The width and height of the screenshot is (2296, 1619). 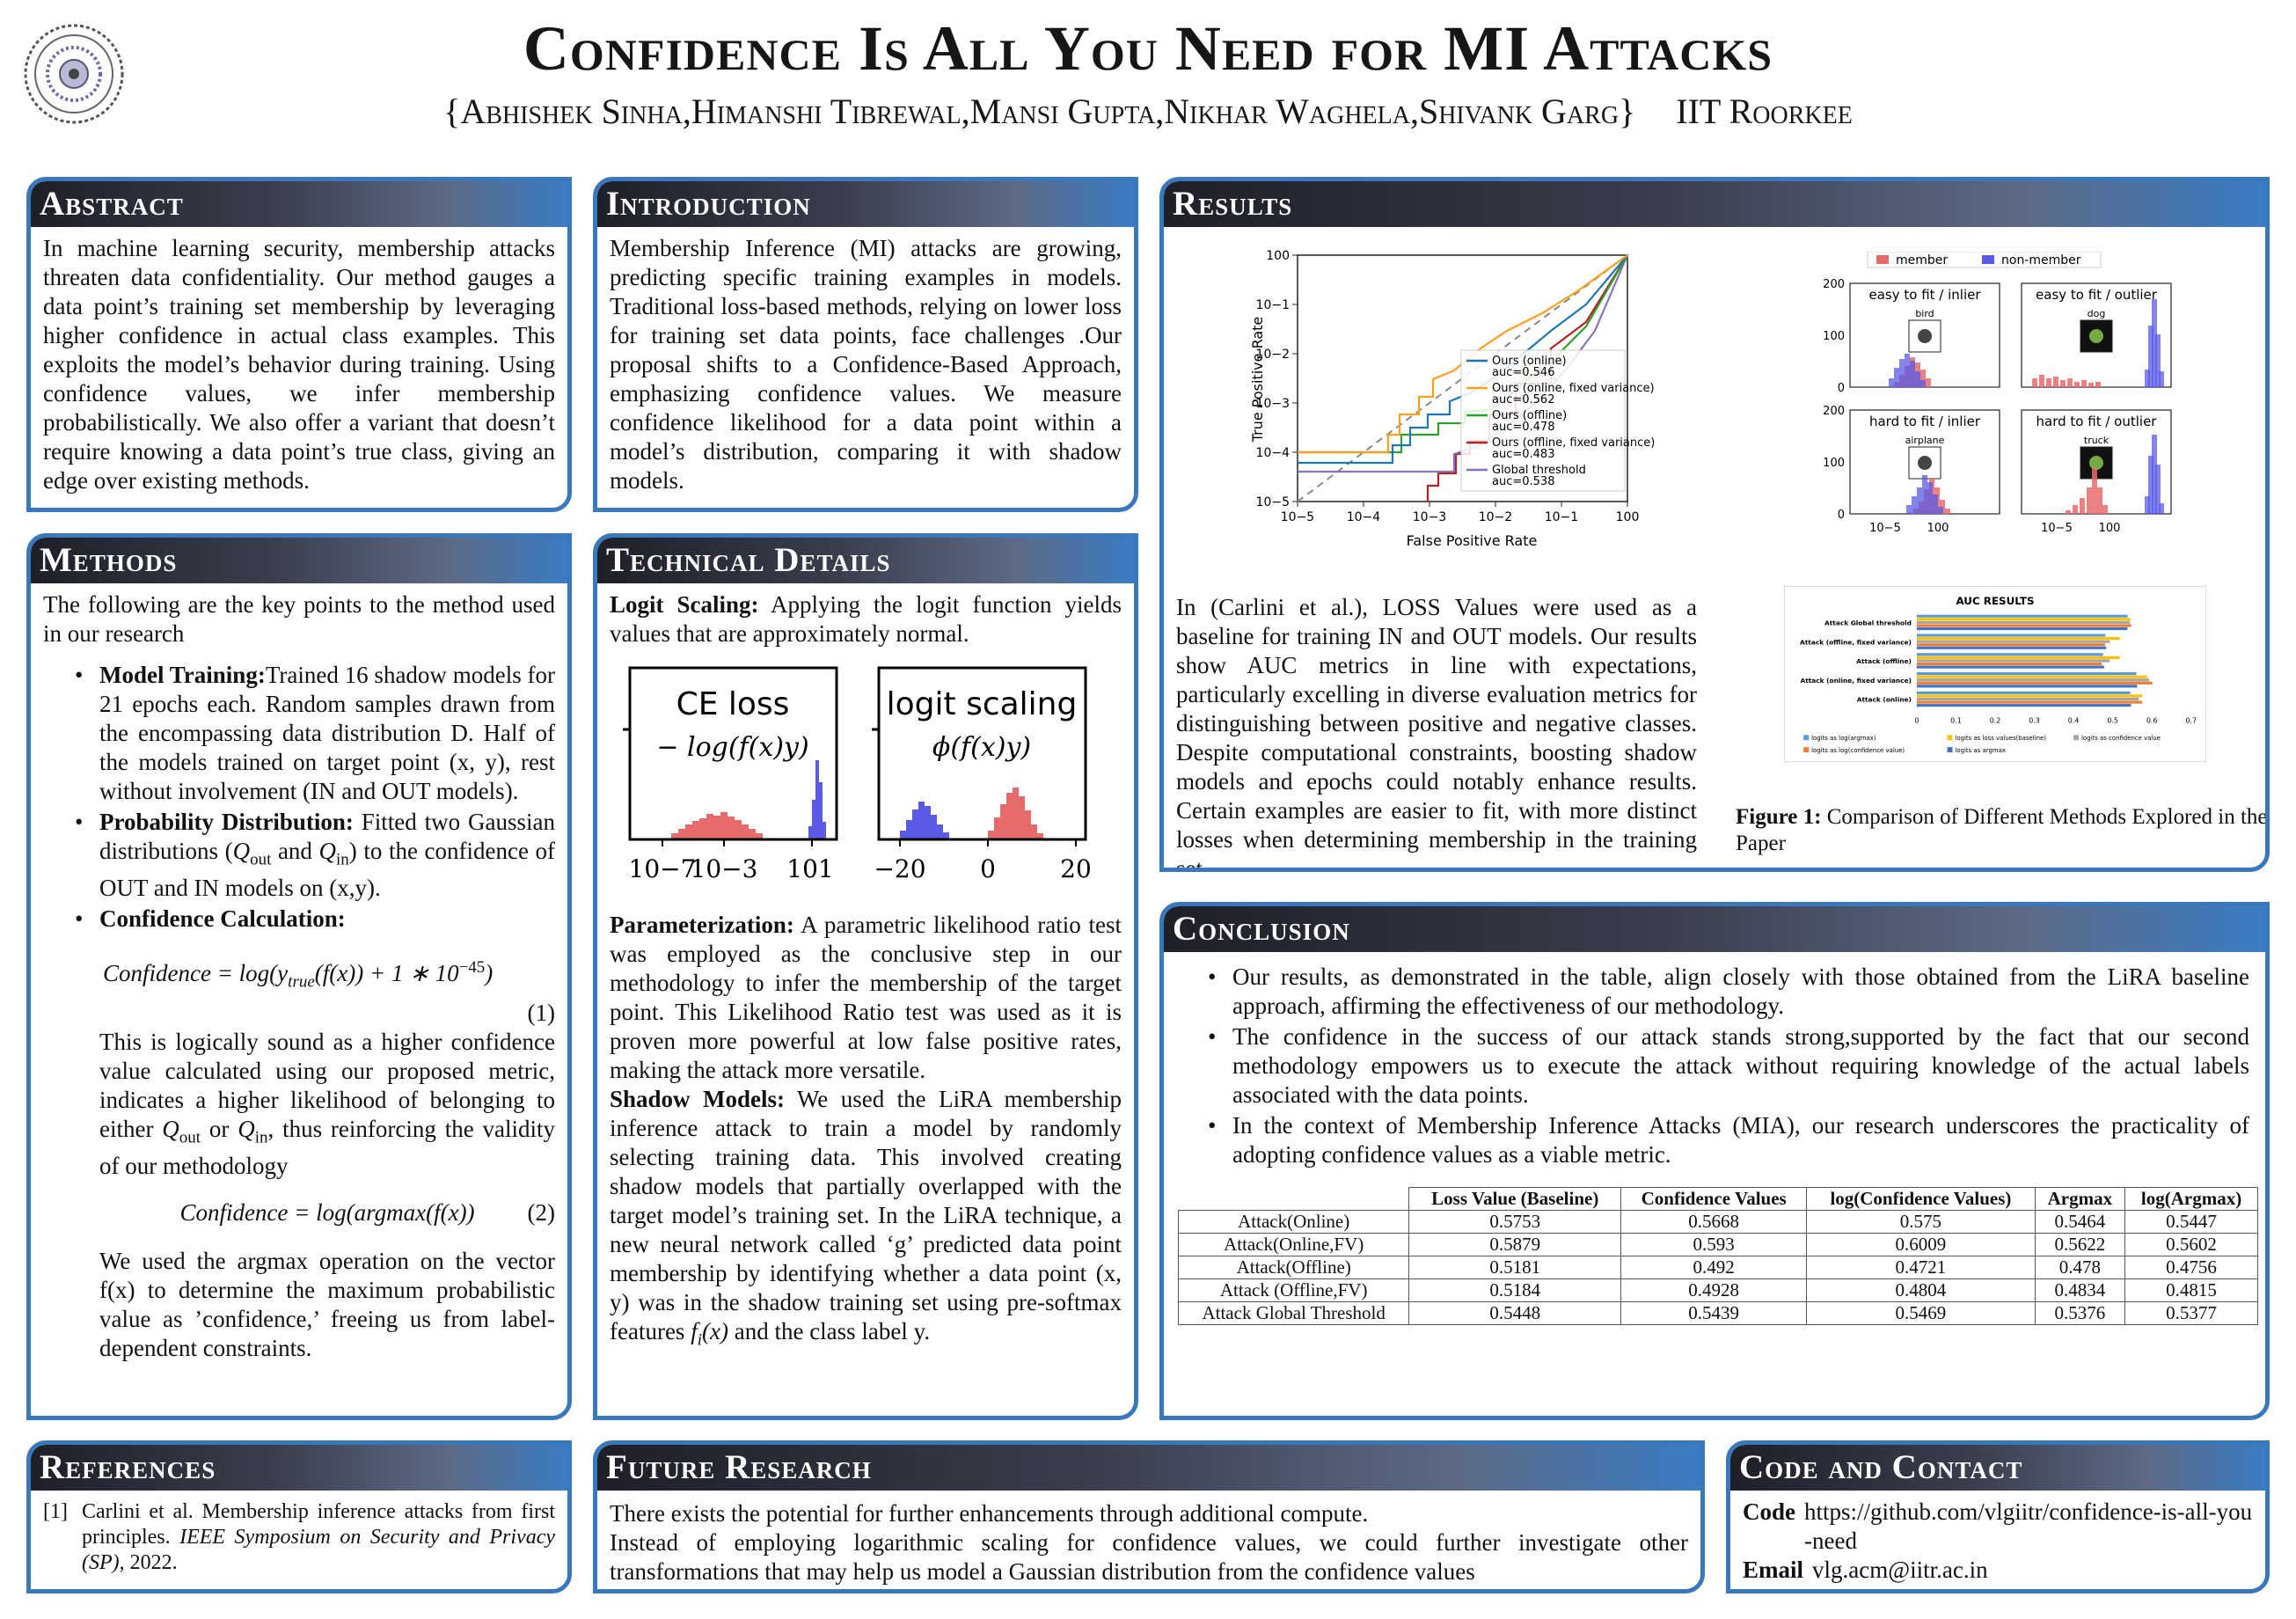 What do you see at coordinates (1278, 256) in the screenshot?
I see `roc-ytick-label: 100` at bounding box center [1278, 256].